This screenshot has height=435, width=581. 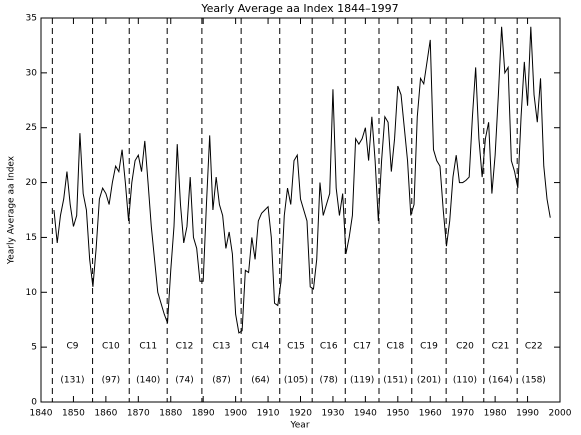 I want to click on y-tick-label: 15, so click(x=31, y=238).